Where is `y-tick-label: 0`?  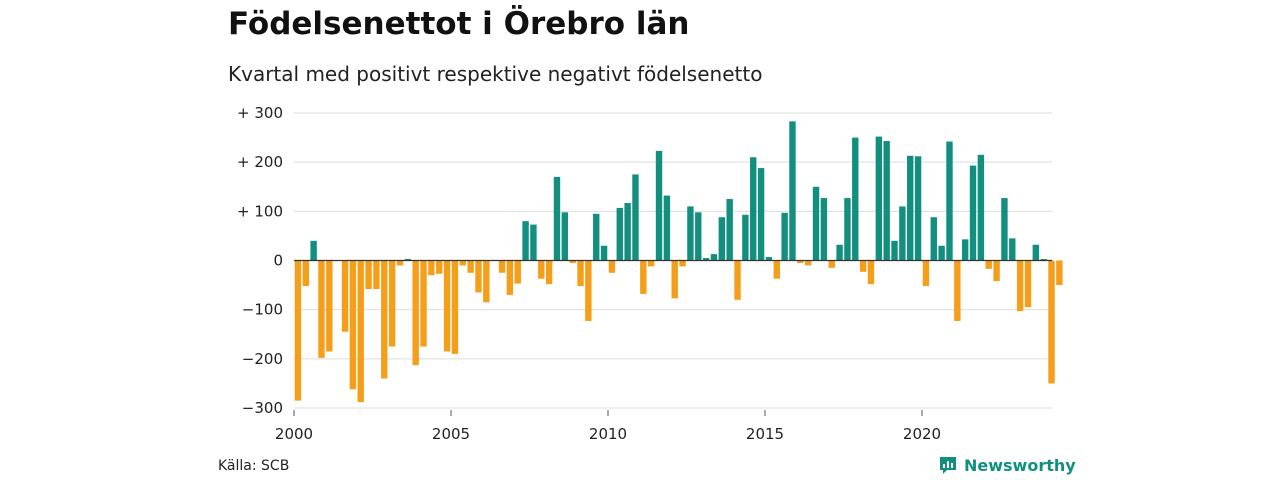 y-tick-label: 0 is located at coordinates (278, 261).